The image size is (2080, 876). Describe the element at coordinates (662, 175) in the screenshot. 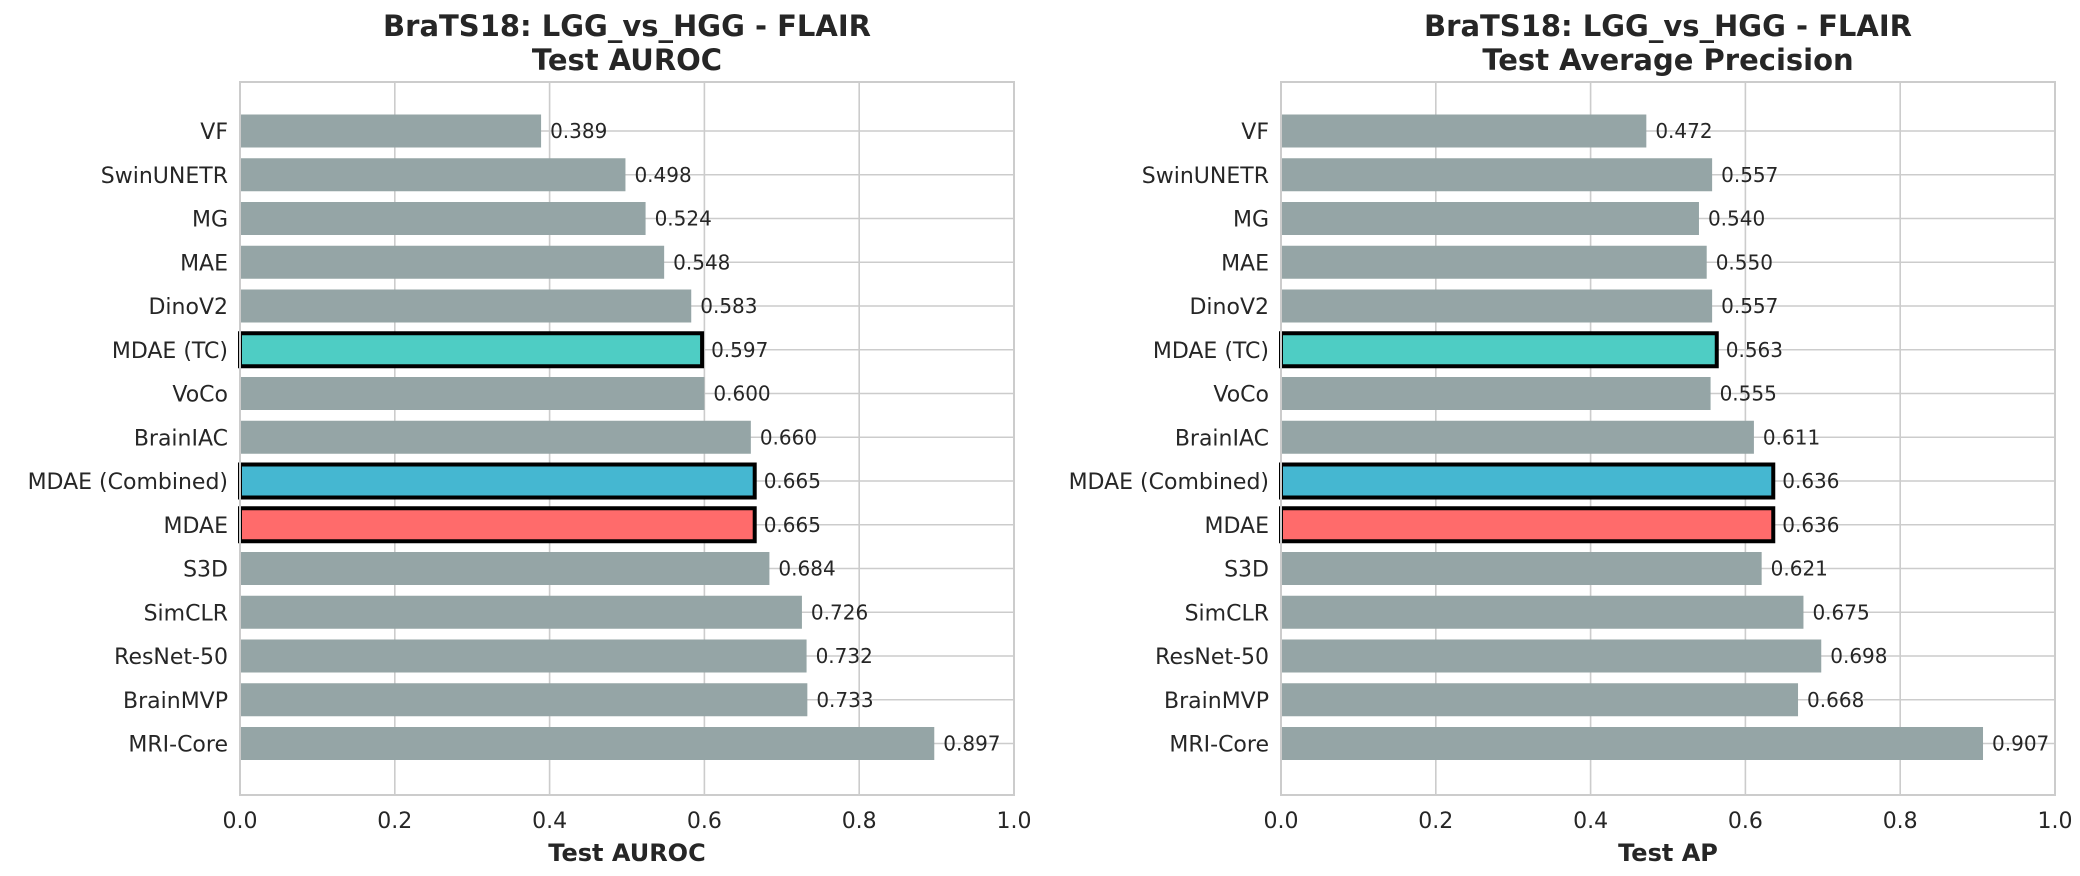

I see `value-label: 0.498` at that location.